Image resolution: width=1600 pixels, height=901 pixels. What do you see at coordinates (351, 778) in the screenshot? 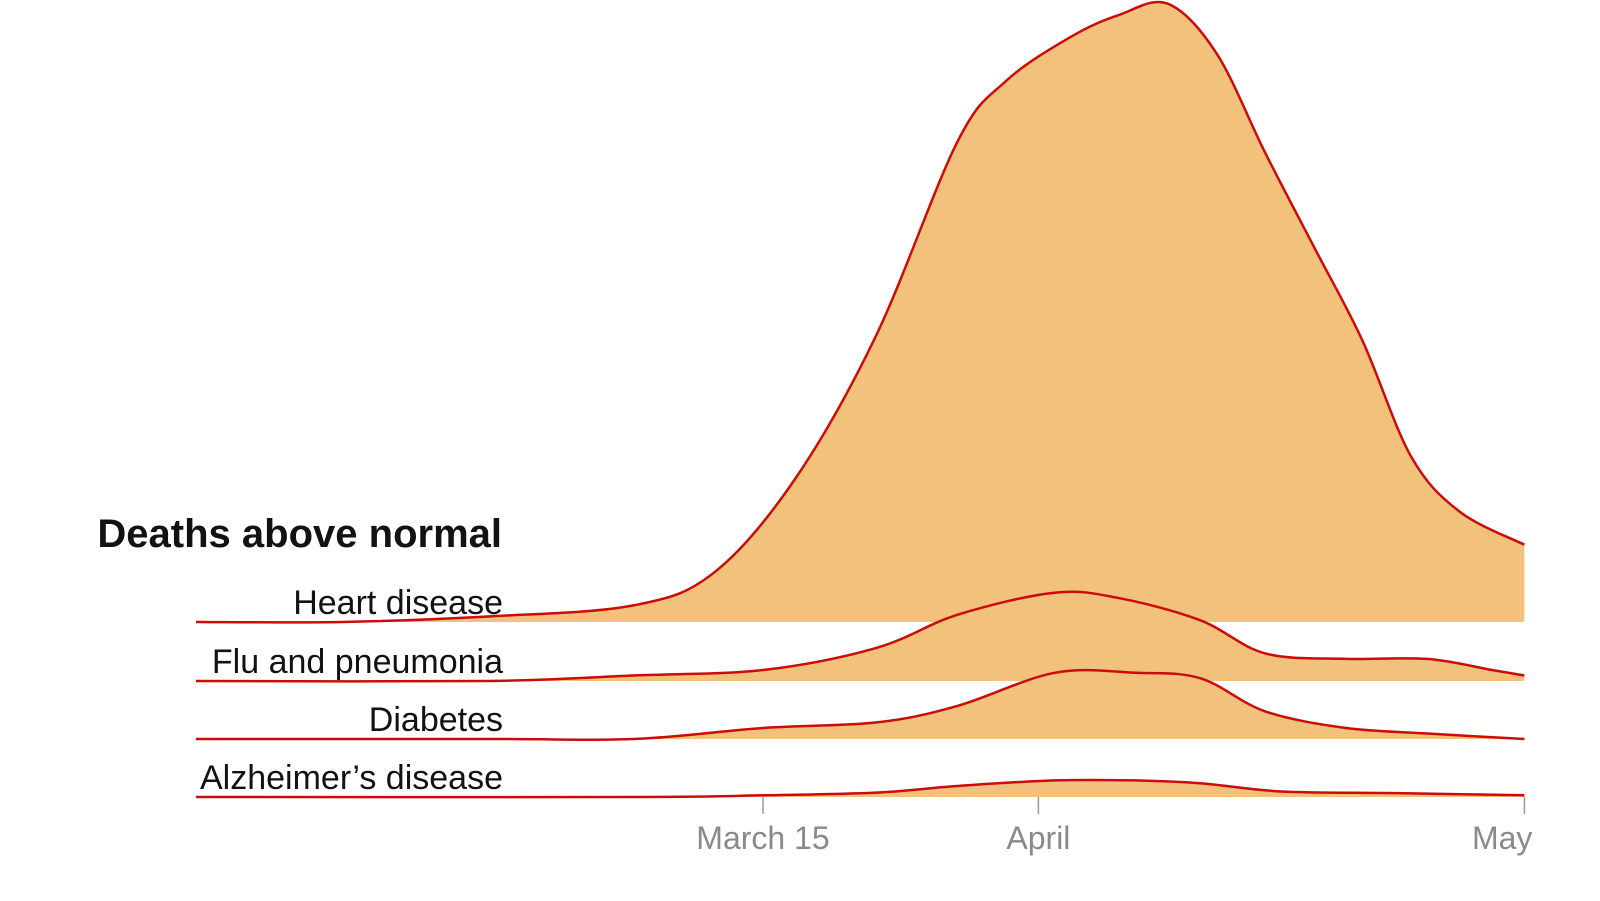
I see `row-label-4: Alzheimer’s disease` at bounding box center [351, 778].